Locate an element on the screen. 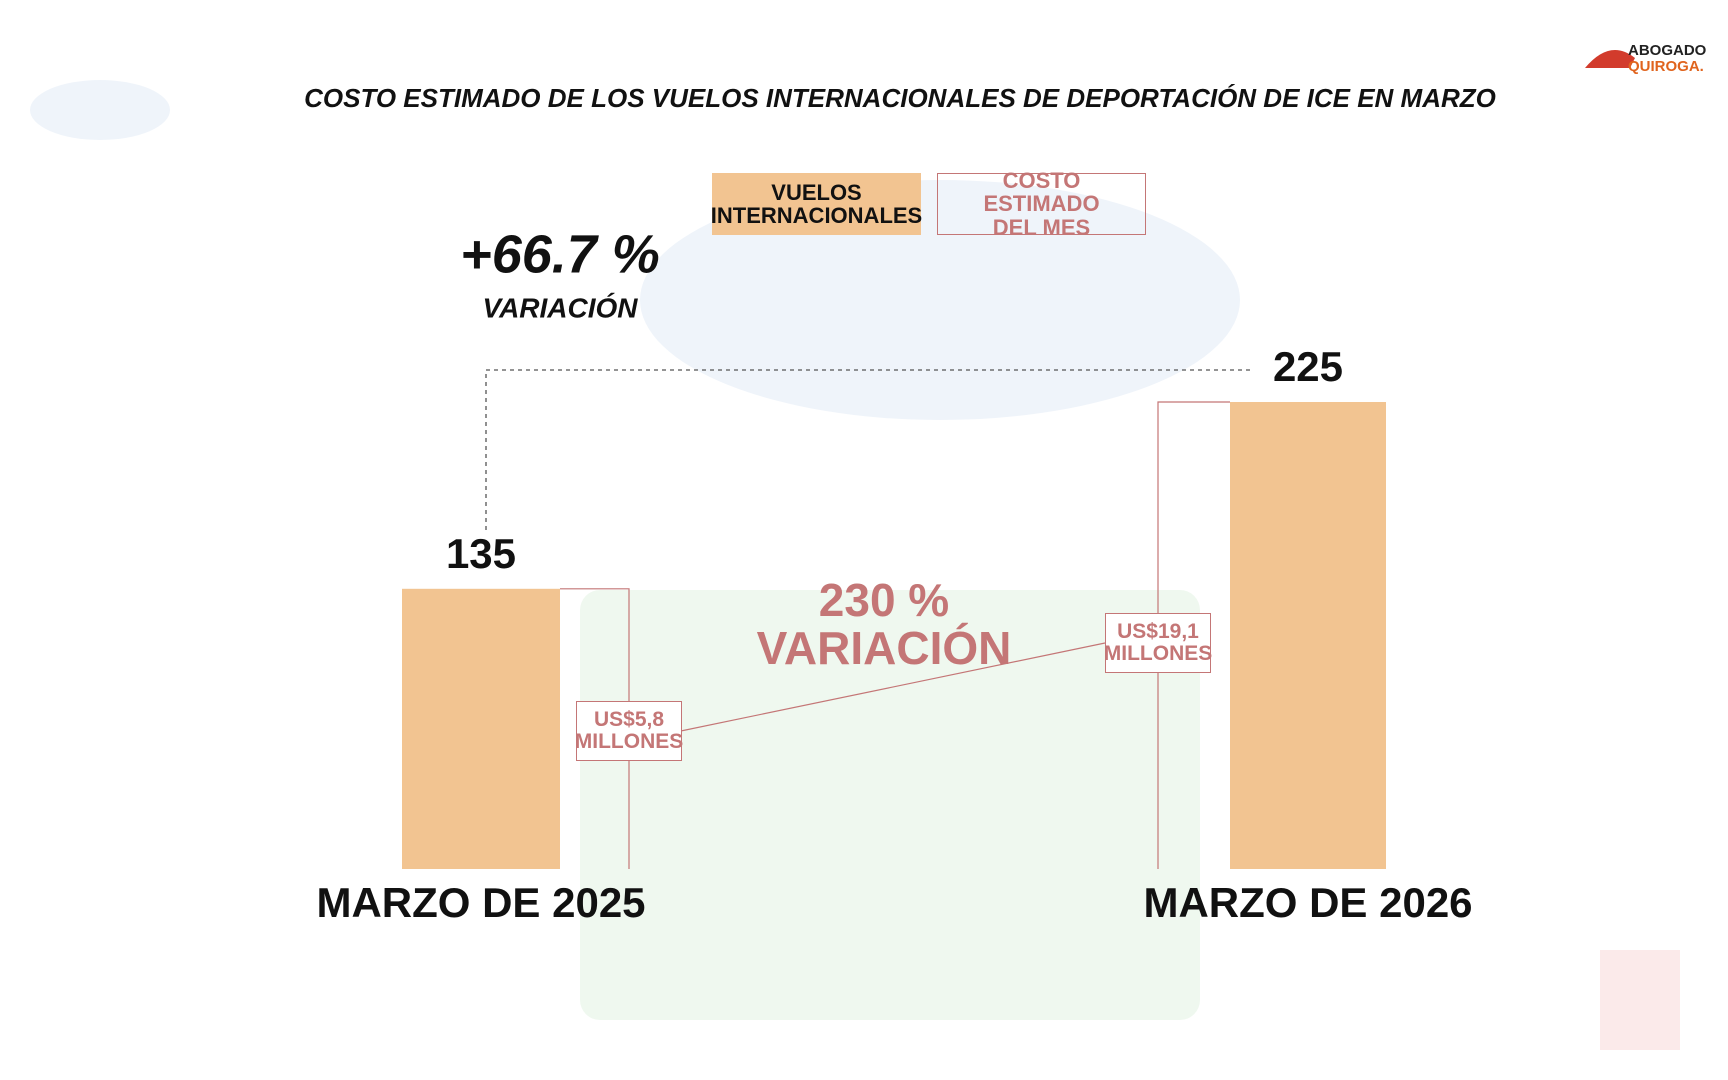 This screenshot has height=1080, width=1728. legend-entry: COSTO ESTIMADO DEL MES is located at coordinates (1041, 204).